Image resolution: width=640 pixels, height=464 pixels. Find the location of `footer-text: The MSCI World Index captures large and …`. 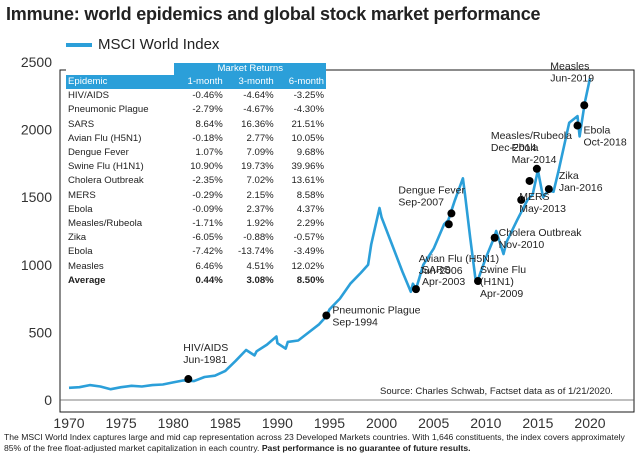

footer-text: The MSCI World Index captures large and … is located at coordinates (314, 442).